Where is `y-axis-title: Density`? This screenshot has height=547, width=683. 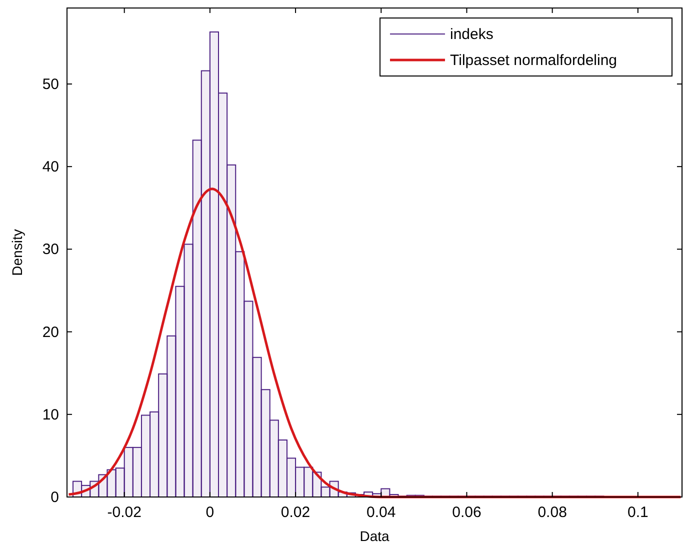
y-axis-title: Density is located at coordinates (17, 252).